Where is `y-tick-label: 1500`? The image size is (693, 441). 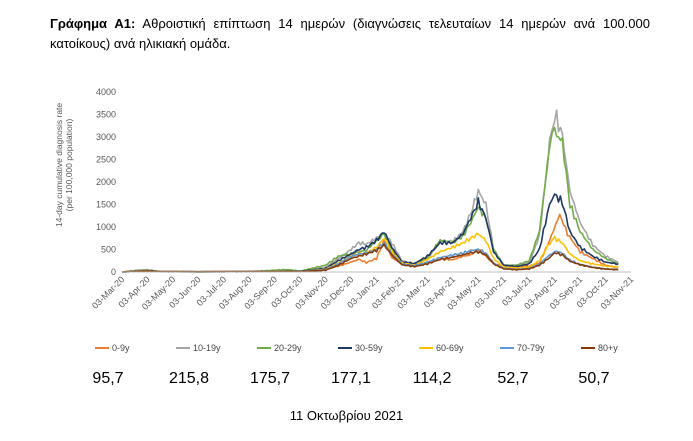
y-tick-label: 1500 is located at coordinates (106, 205).